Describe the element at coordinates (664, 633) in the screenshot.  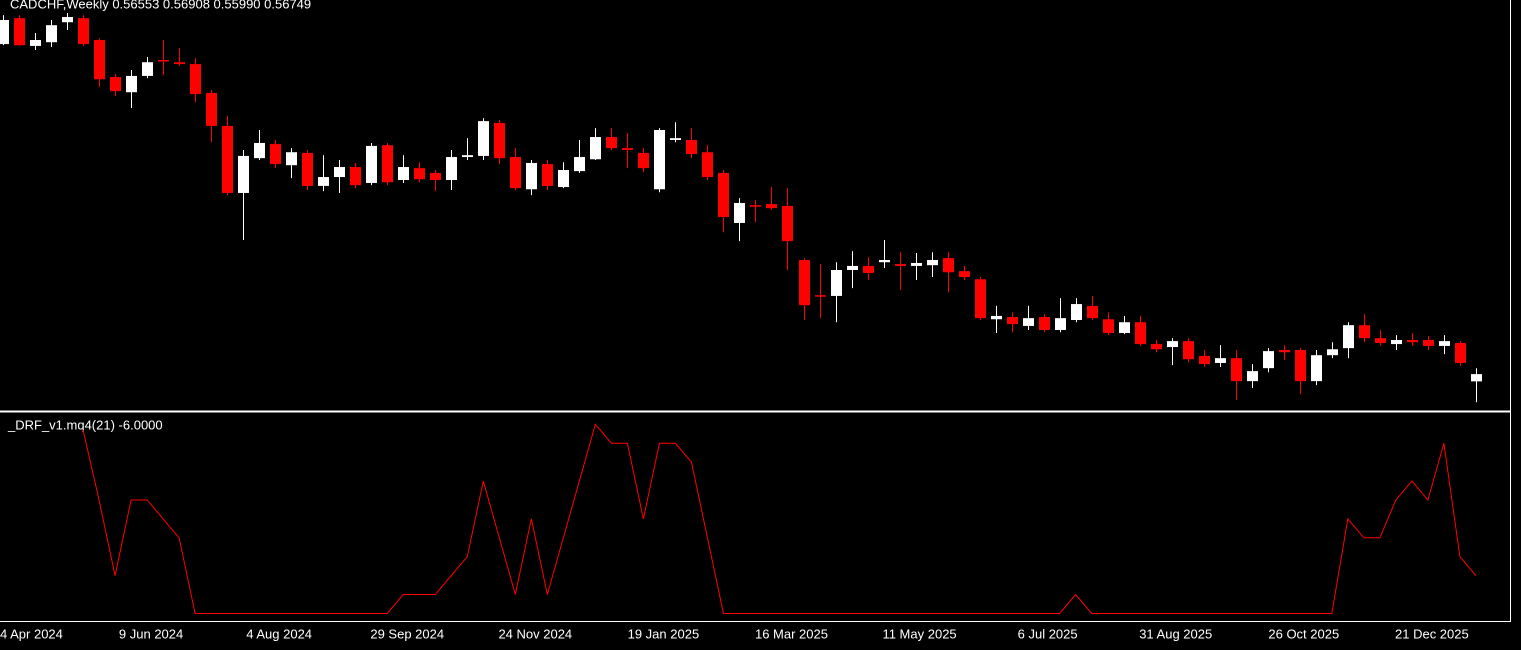
I see `x-tick-label: 19 Jan 2025` at that location.